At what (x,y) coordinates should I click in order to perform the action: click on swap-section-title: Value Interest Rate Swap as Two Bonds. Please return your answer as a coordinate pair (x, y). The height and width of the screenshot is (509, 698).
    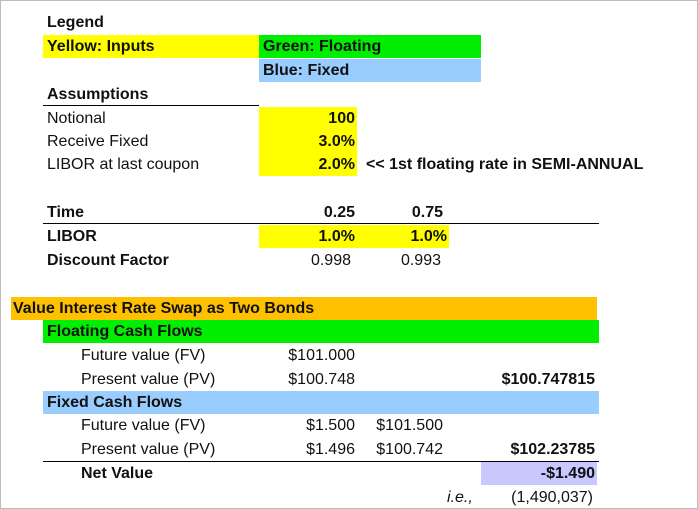
    Looking at the image, I should click on (304, 308).